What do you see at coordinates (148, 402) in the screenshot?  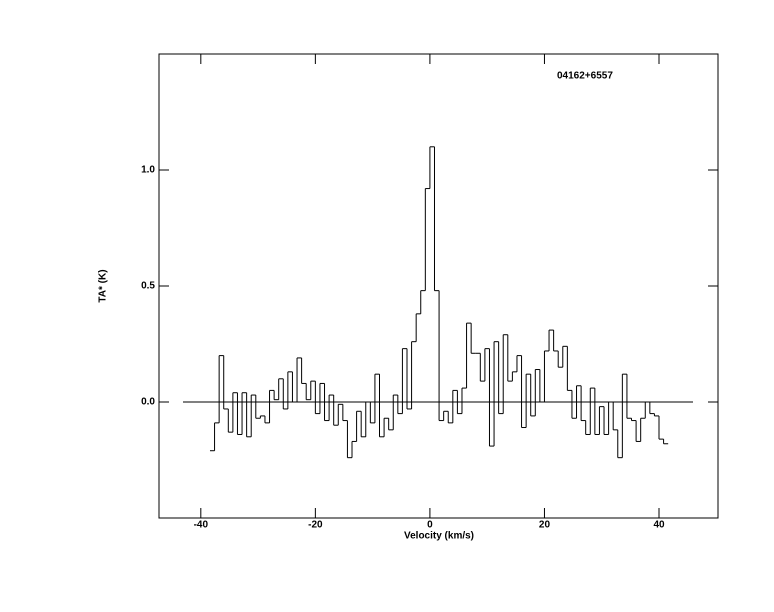 I see `y-tick-label: 0.0` at bounding box center [148, 402].